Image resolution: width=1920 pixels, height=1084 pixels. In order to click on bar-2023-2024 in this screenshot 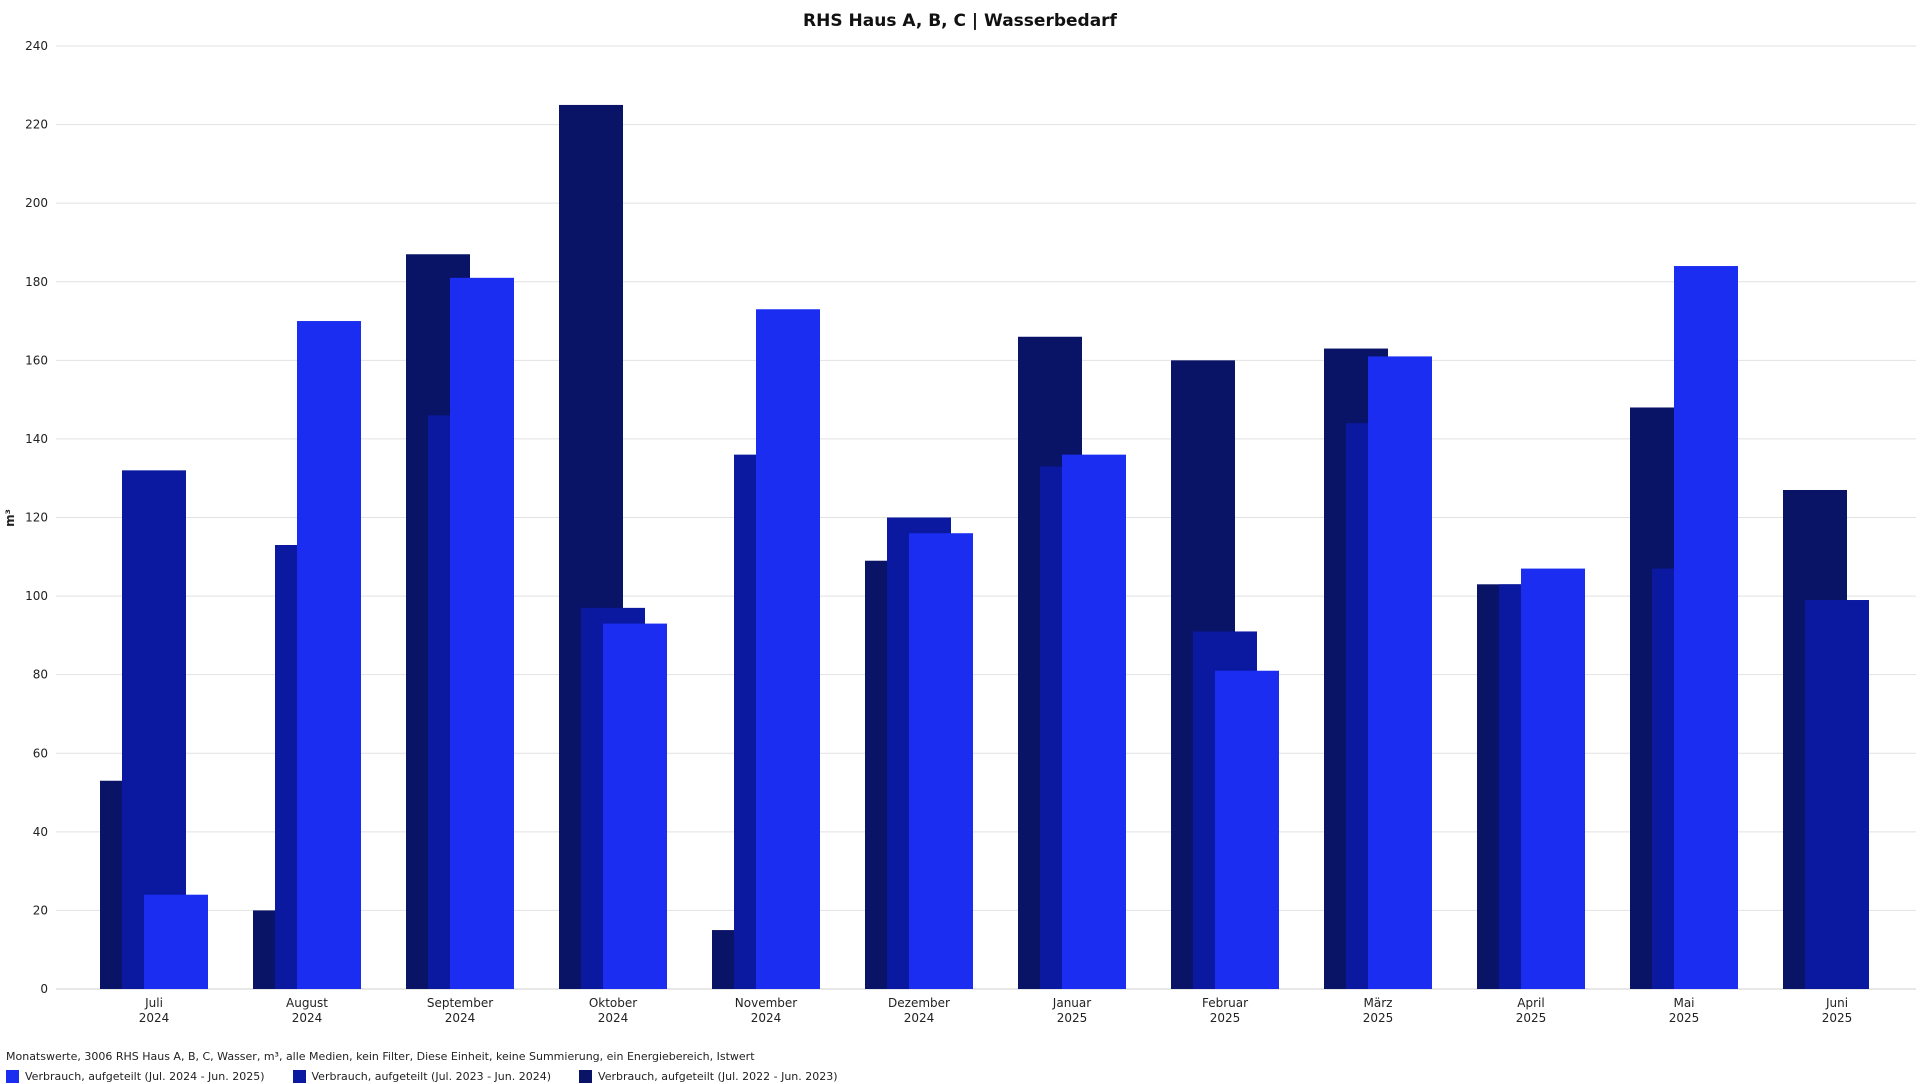, I will do `click(1837, 794)`.